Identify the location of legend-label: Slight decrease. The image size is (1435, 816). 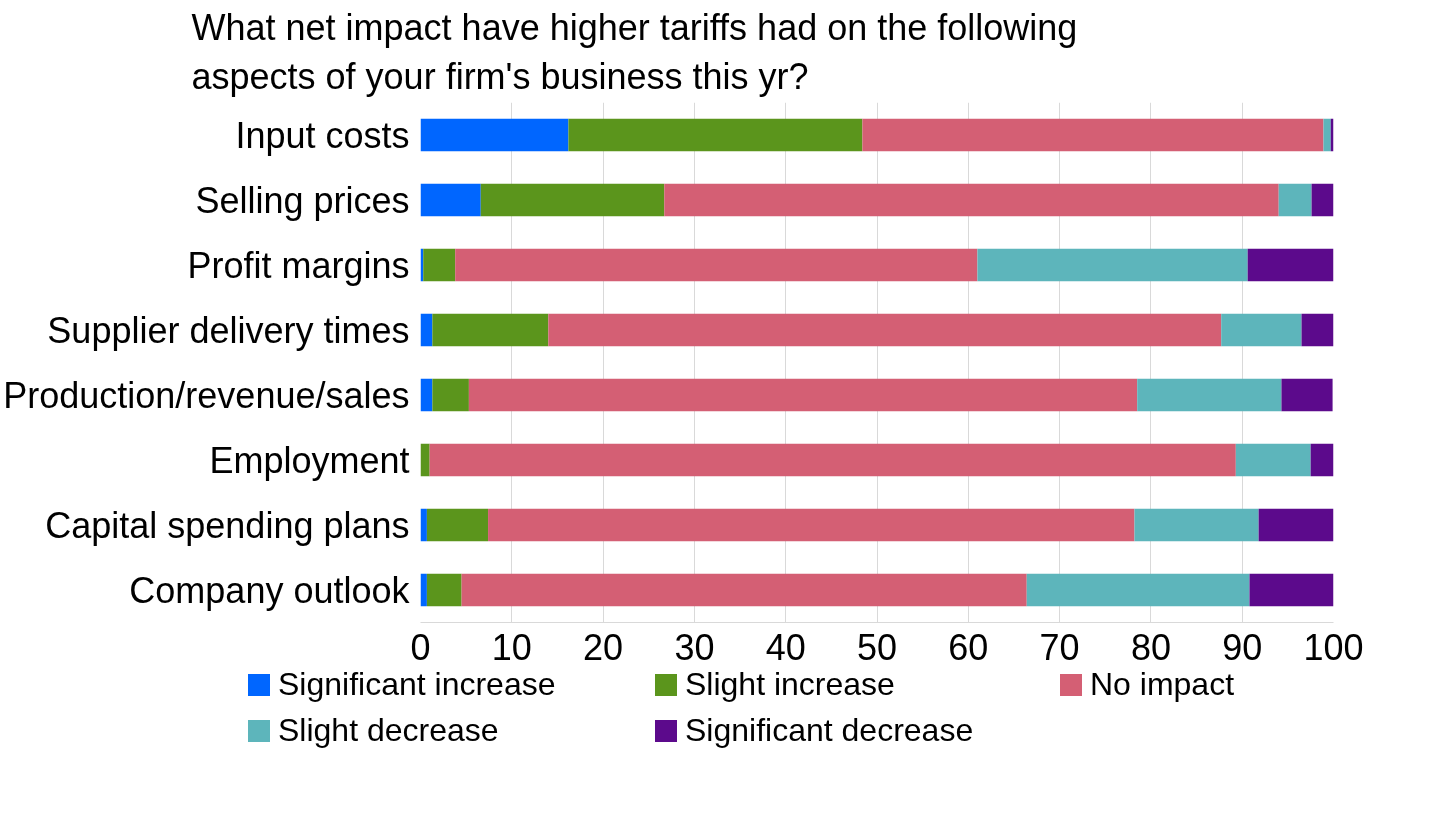
(388, 731).